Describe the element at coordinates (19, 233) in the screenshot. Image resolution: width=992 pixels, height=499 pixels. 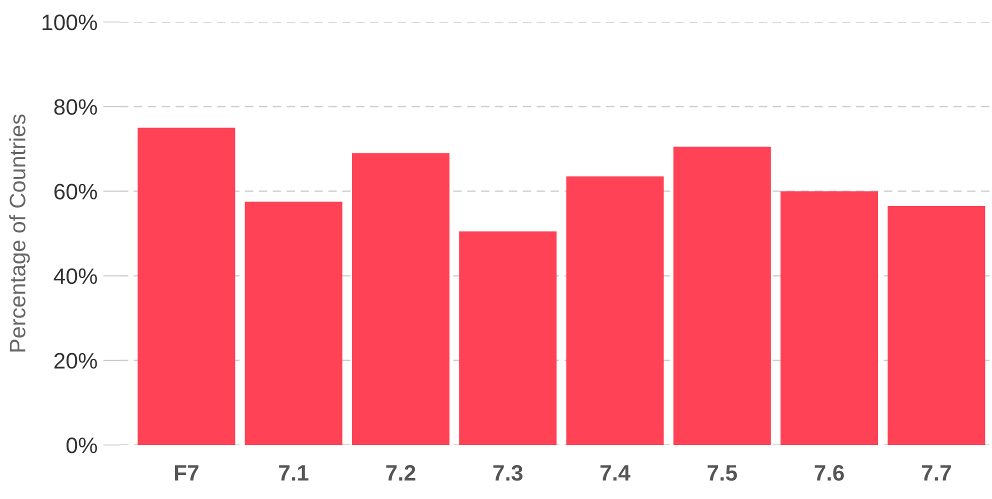
I see `y-axis-title: Percentage of Countries` at that location.